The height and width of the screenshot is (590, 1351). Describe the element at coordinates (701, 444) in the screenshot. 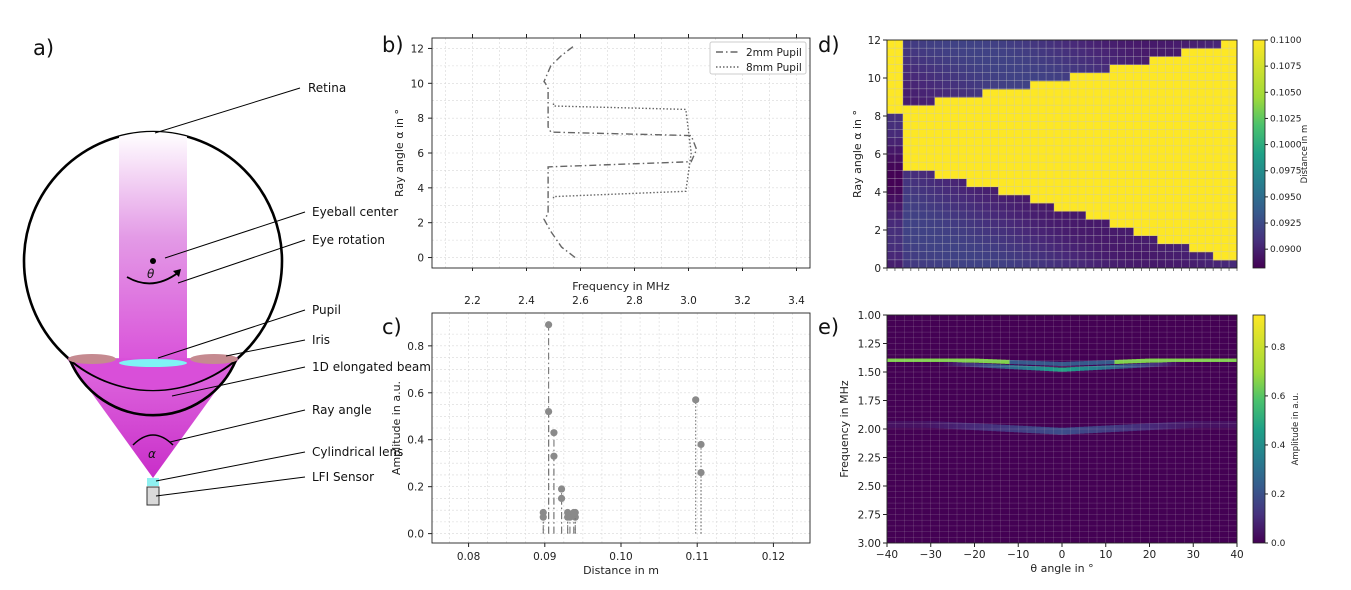

I see `plot-c-marker` at that location.